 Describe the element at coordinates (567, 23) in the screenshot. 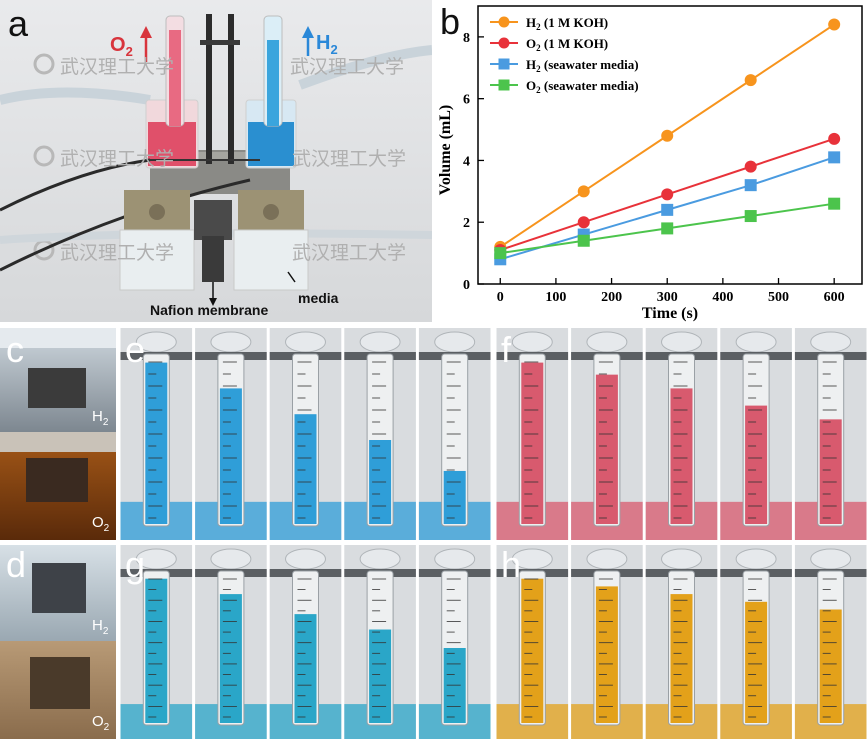

I see `legend-label: H2 (1 M KOH)` at that location.